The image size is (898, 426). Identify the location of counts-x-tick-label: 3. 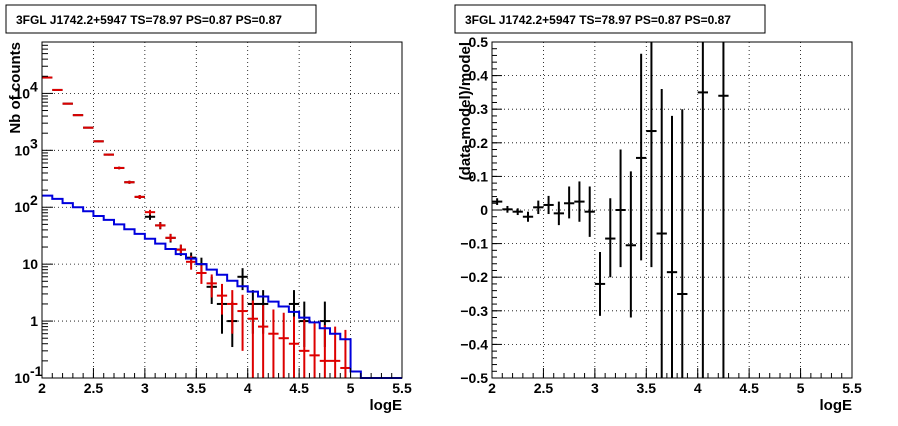
(145, 388).